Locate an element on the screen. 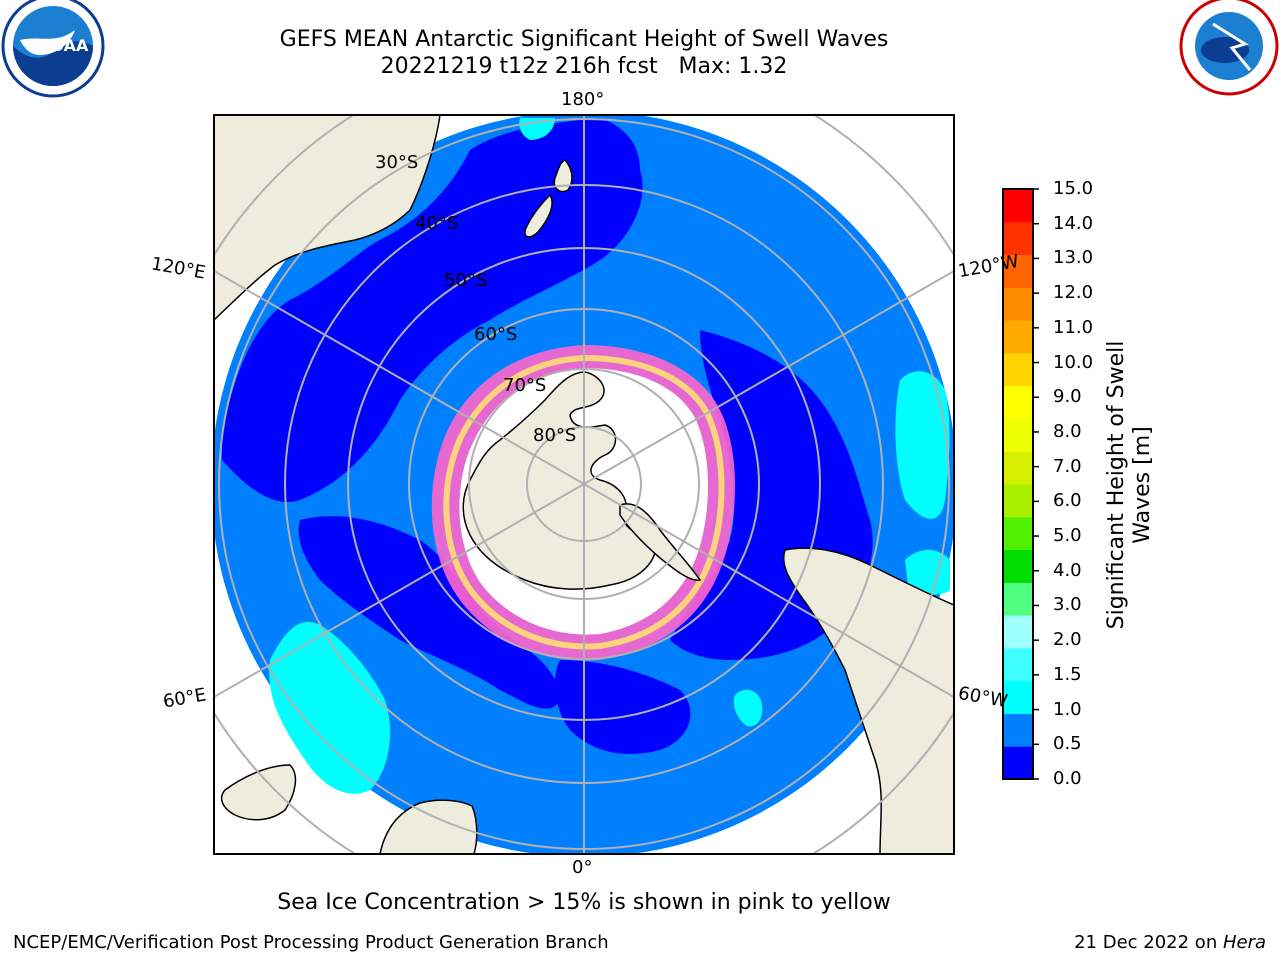 Image resolution: width=1280 pixels, height=960 pixels. colorbar-tick-label: 1.0 is located at coordinates (1067, 709).